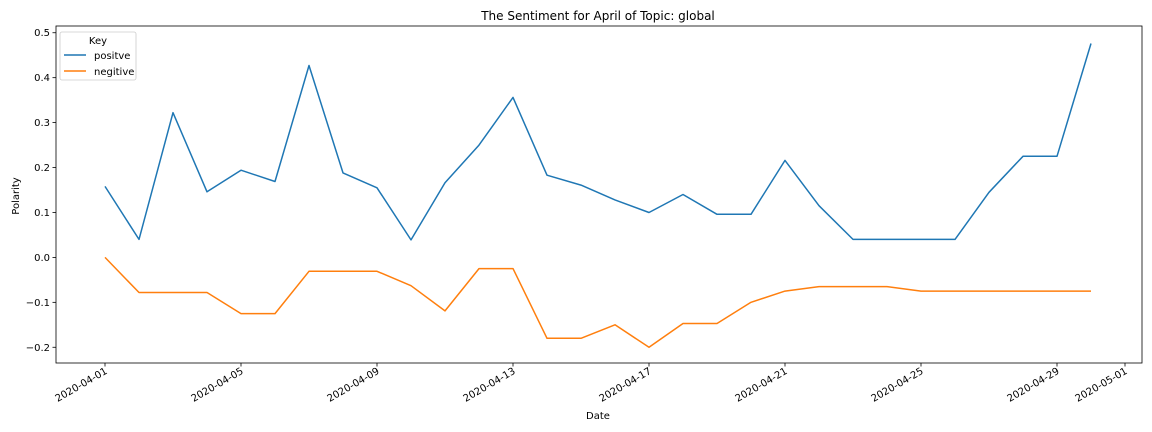 Image resolution: width=1152 pixels, height=432 pixels. I want to click on x-tick-label: 2020-04-01, so click(82, 385).